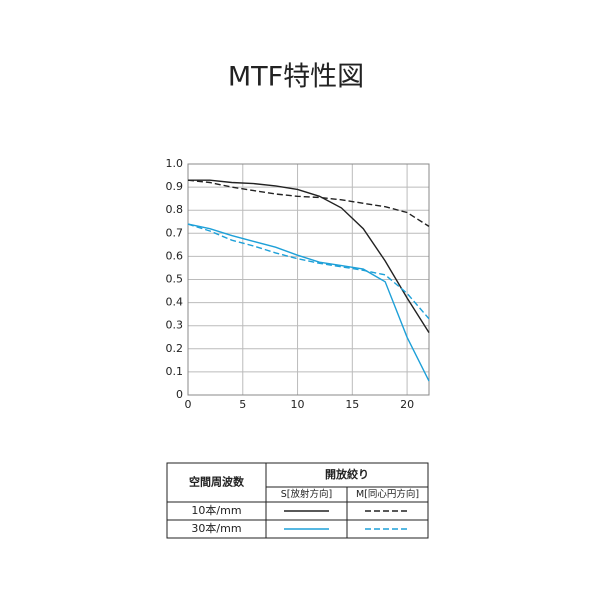 Image resolution: width=592 pixels, height=596 pixels. What do you see at coordinates (175, 255) in the screenshot?
I see `y-tick-label: 0.6` at bounding box center [175, 255].